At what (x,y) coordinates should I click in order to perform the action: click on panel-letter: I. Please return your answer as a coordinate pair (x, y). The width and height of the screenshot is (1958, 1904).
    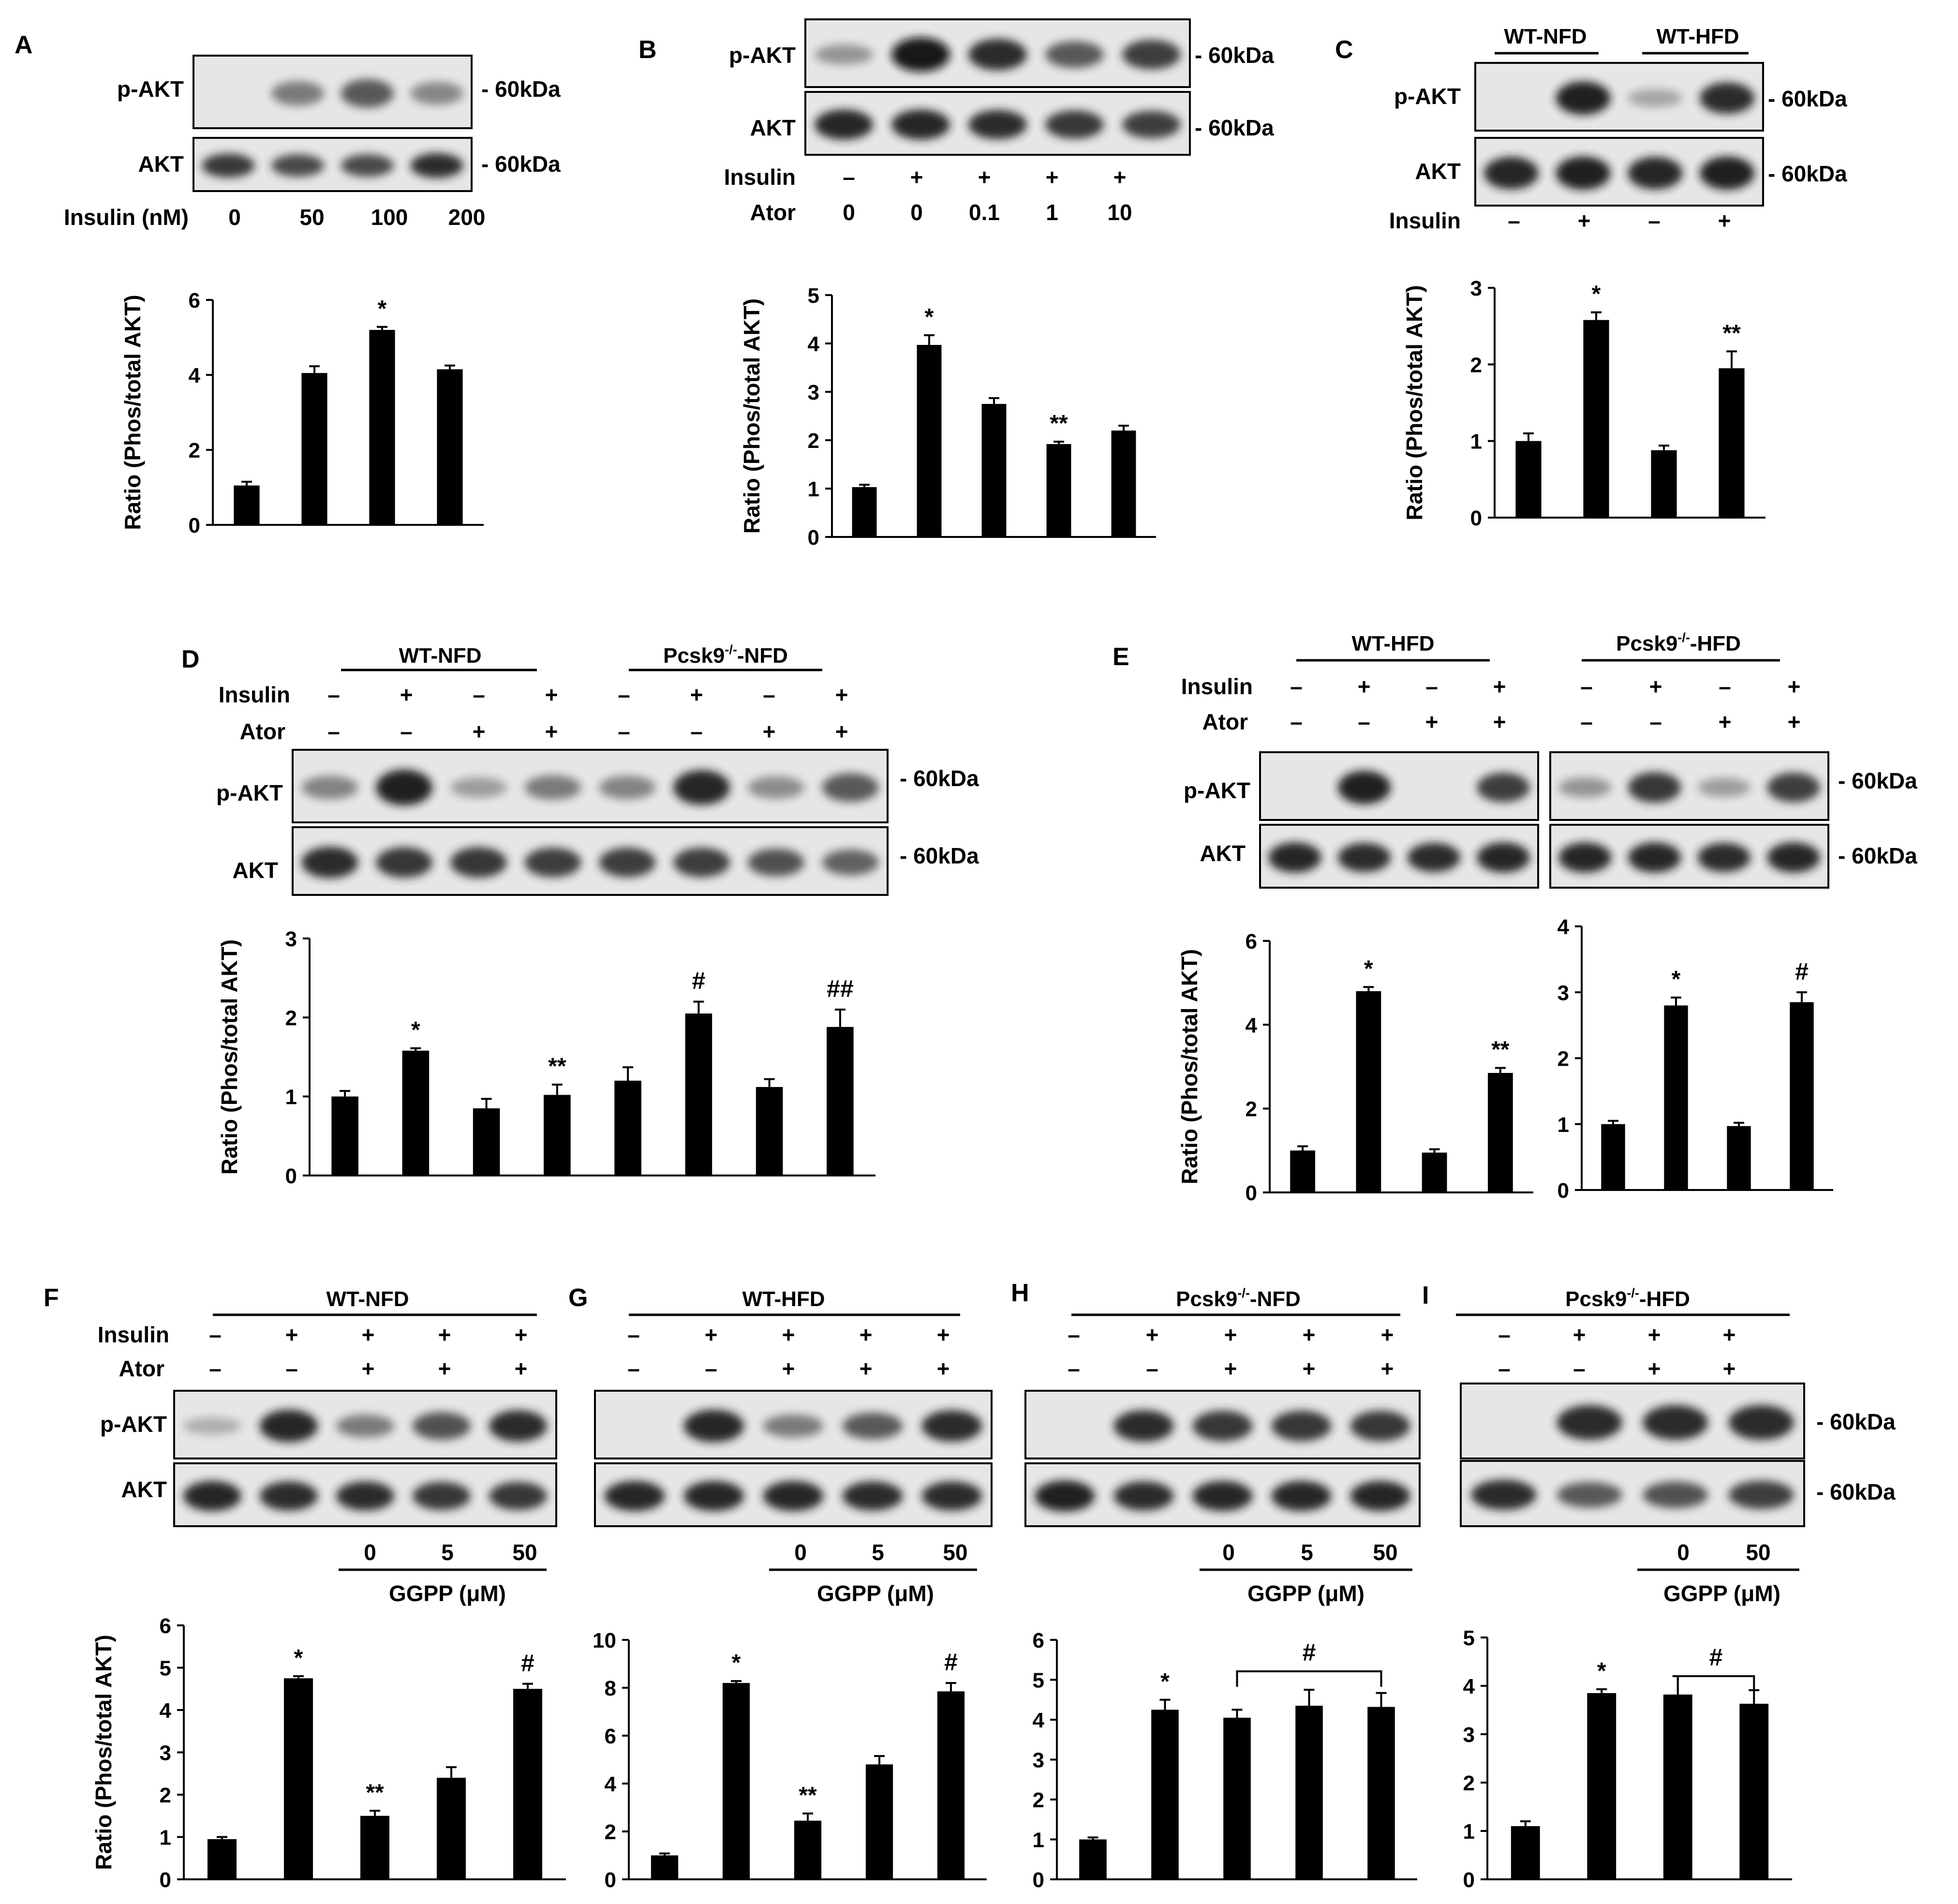
    Looking at the image, I should click on (1425, 1295).